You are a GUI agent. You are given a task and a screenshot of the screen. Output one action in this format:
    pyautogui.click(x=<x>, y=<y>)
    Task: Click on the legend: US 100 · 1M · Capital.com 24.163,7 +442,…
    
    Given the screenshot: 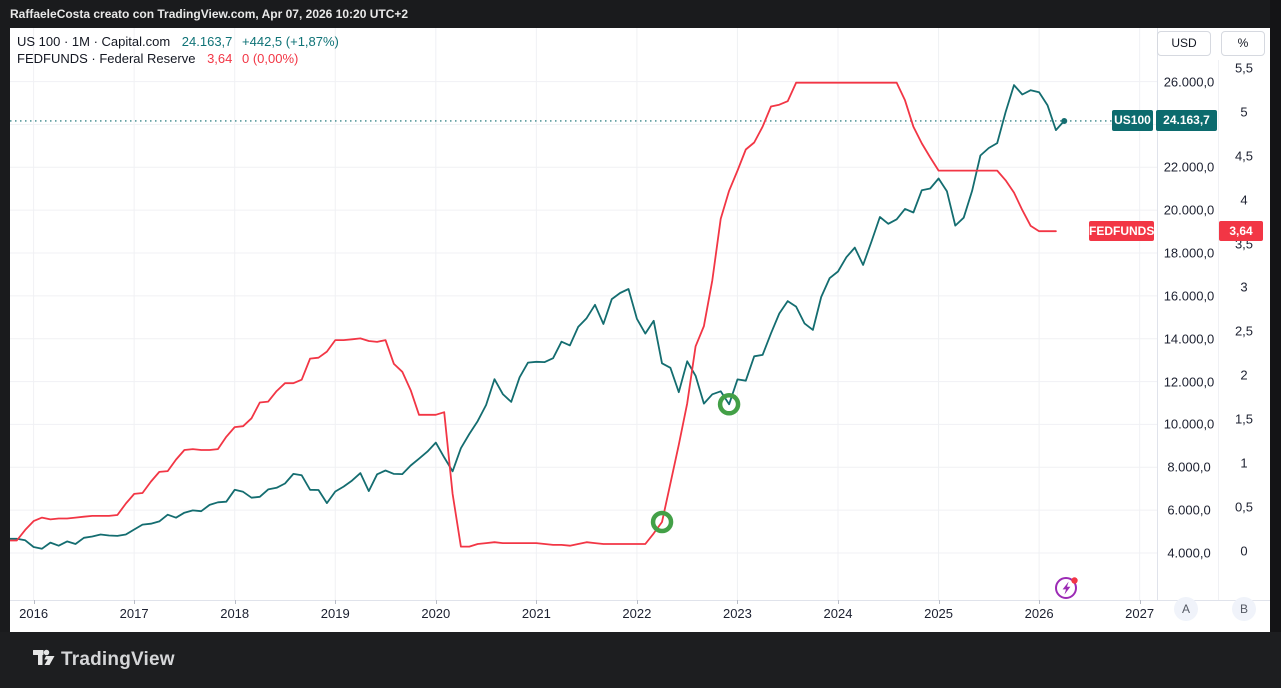 What is the action you would take?
    pyautogui.click(x=178, y=50)
    